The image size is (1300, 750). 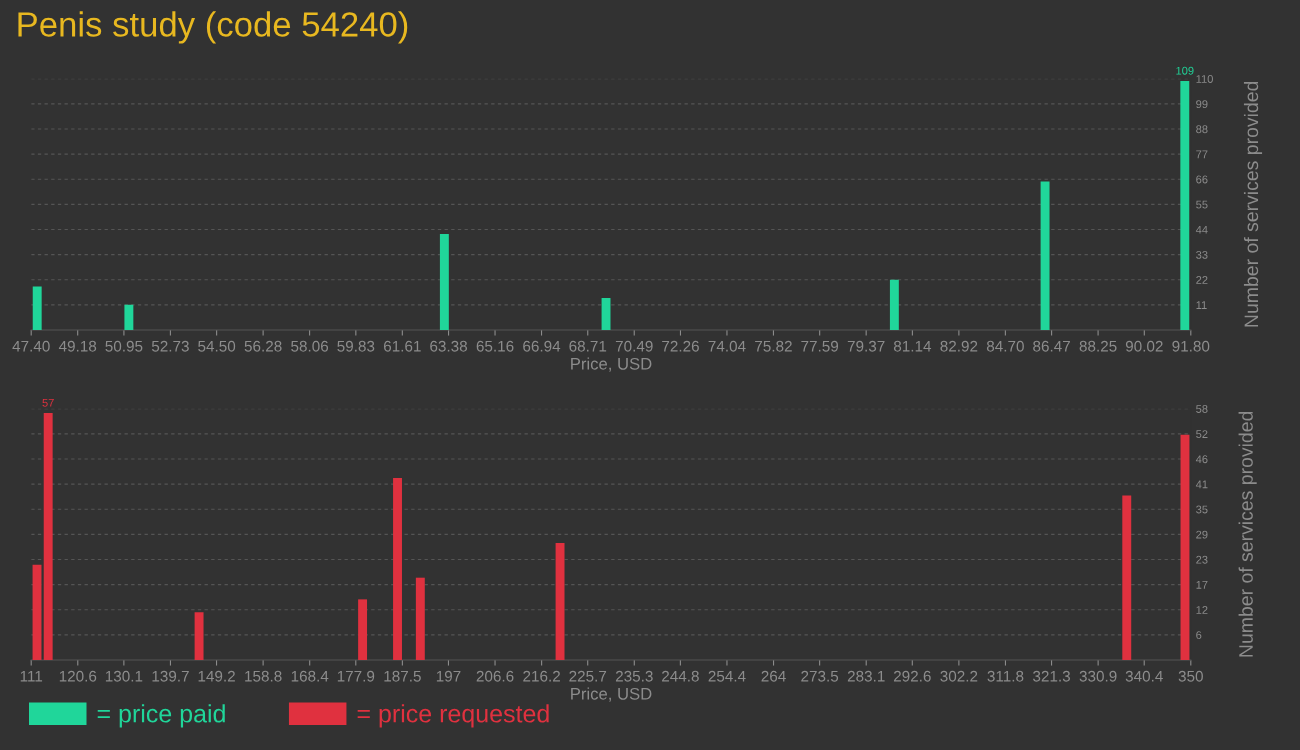 I want to click on x-tick-label: 77.59, so click(x=820, y=346).